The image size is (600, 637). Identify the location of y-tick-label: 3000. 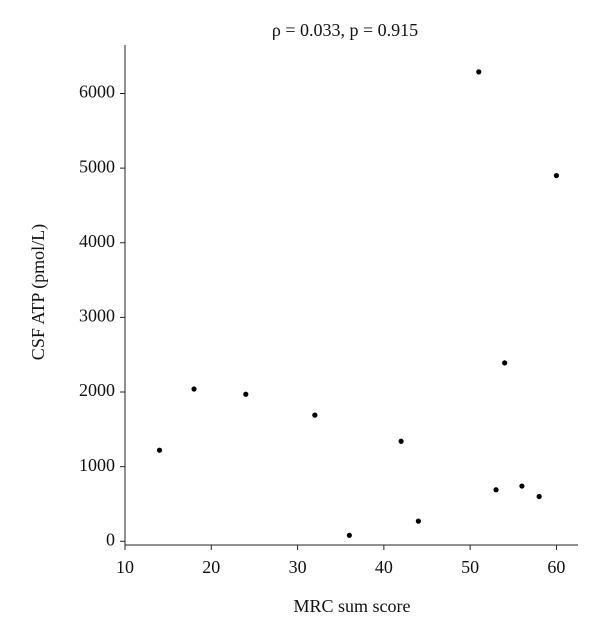
(97, 316).